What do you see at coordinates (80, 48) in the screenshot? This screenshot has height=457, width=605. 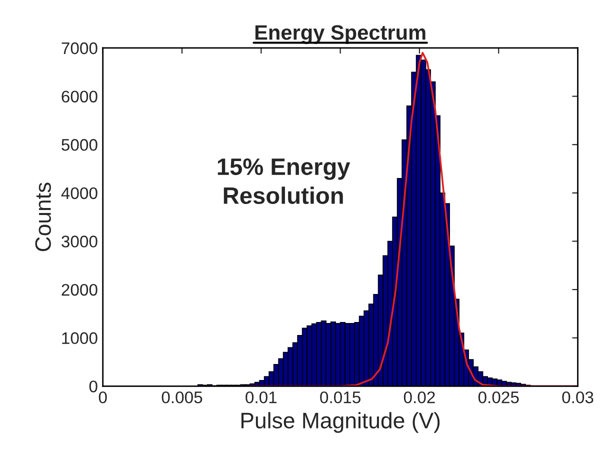 I see `y-tick-label: 7000` at bounding box center [80, 48].